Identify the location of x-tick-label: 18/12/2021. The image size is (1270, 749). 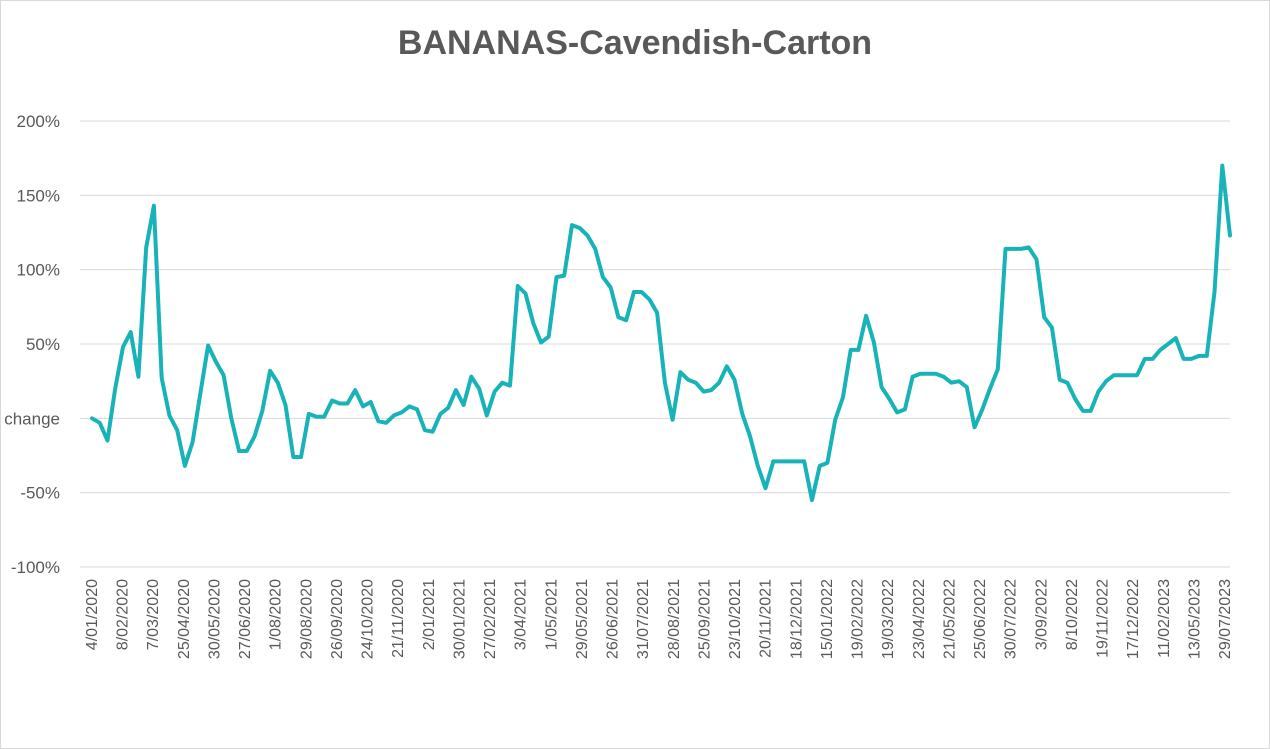
(796, 619).